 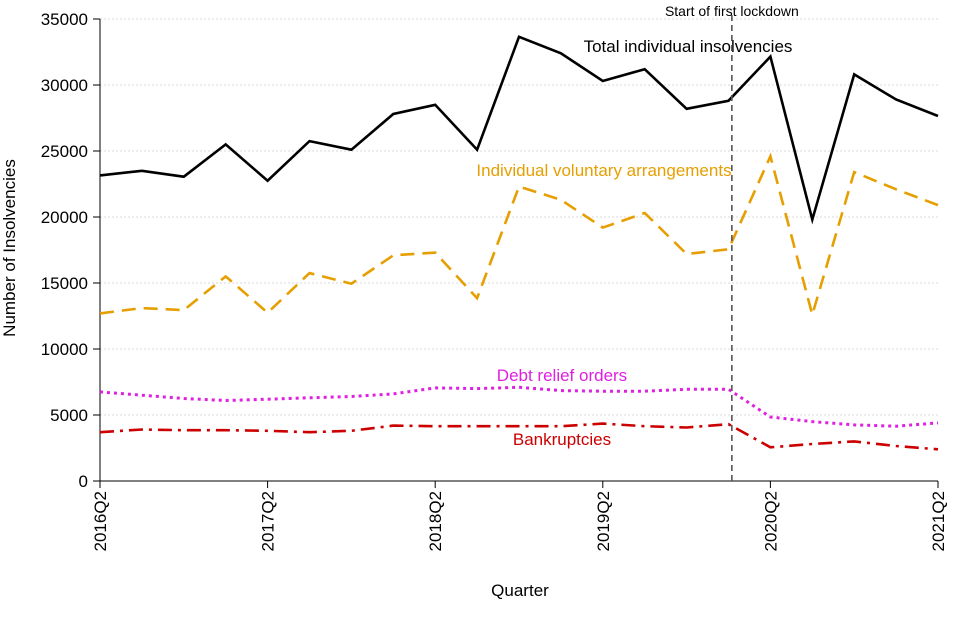 I want to click on x-axis-title: Quarter, so click(x=520, y=590).